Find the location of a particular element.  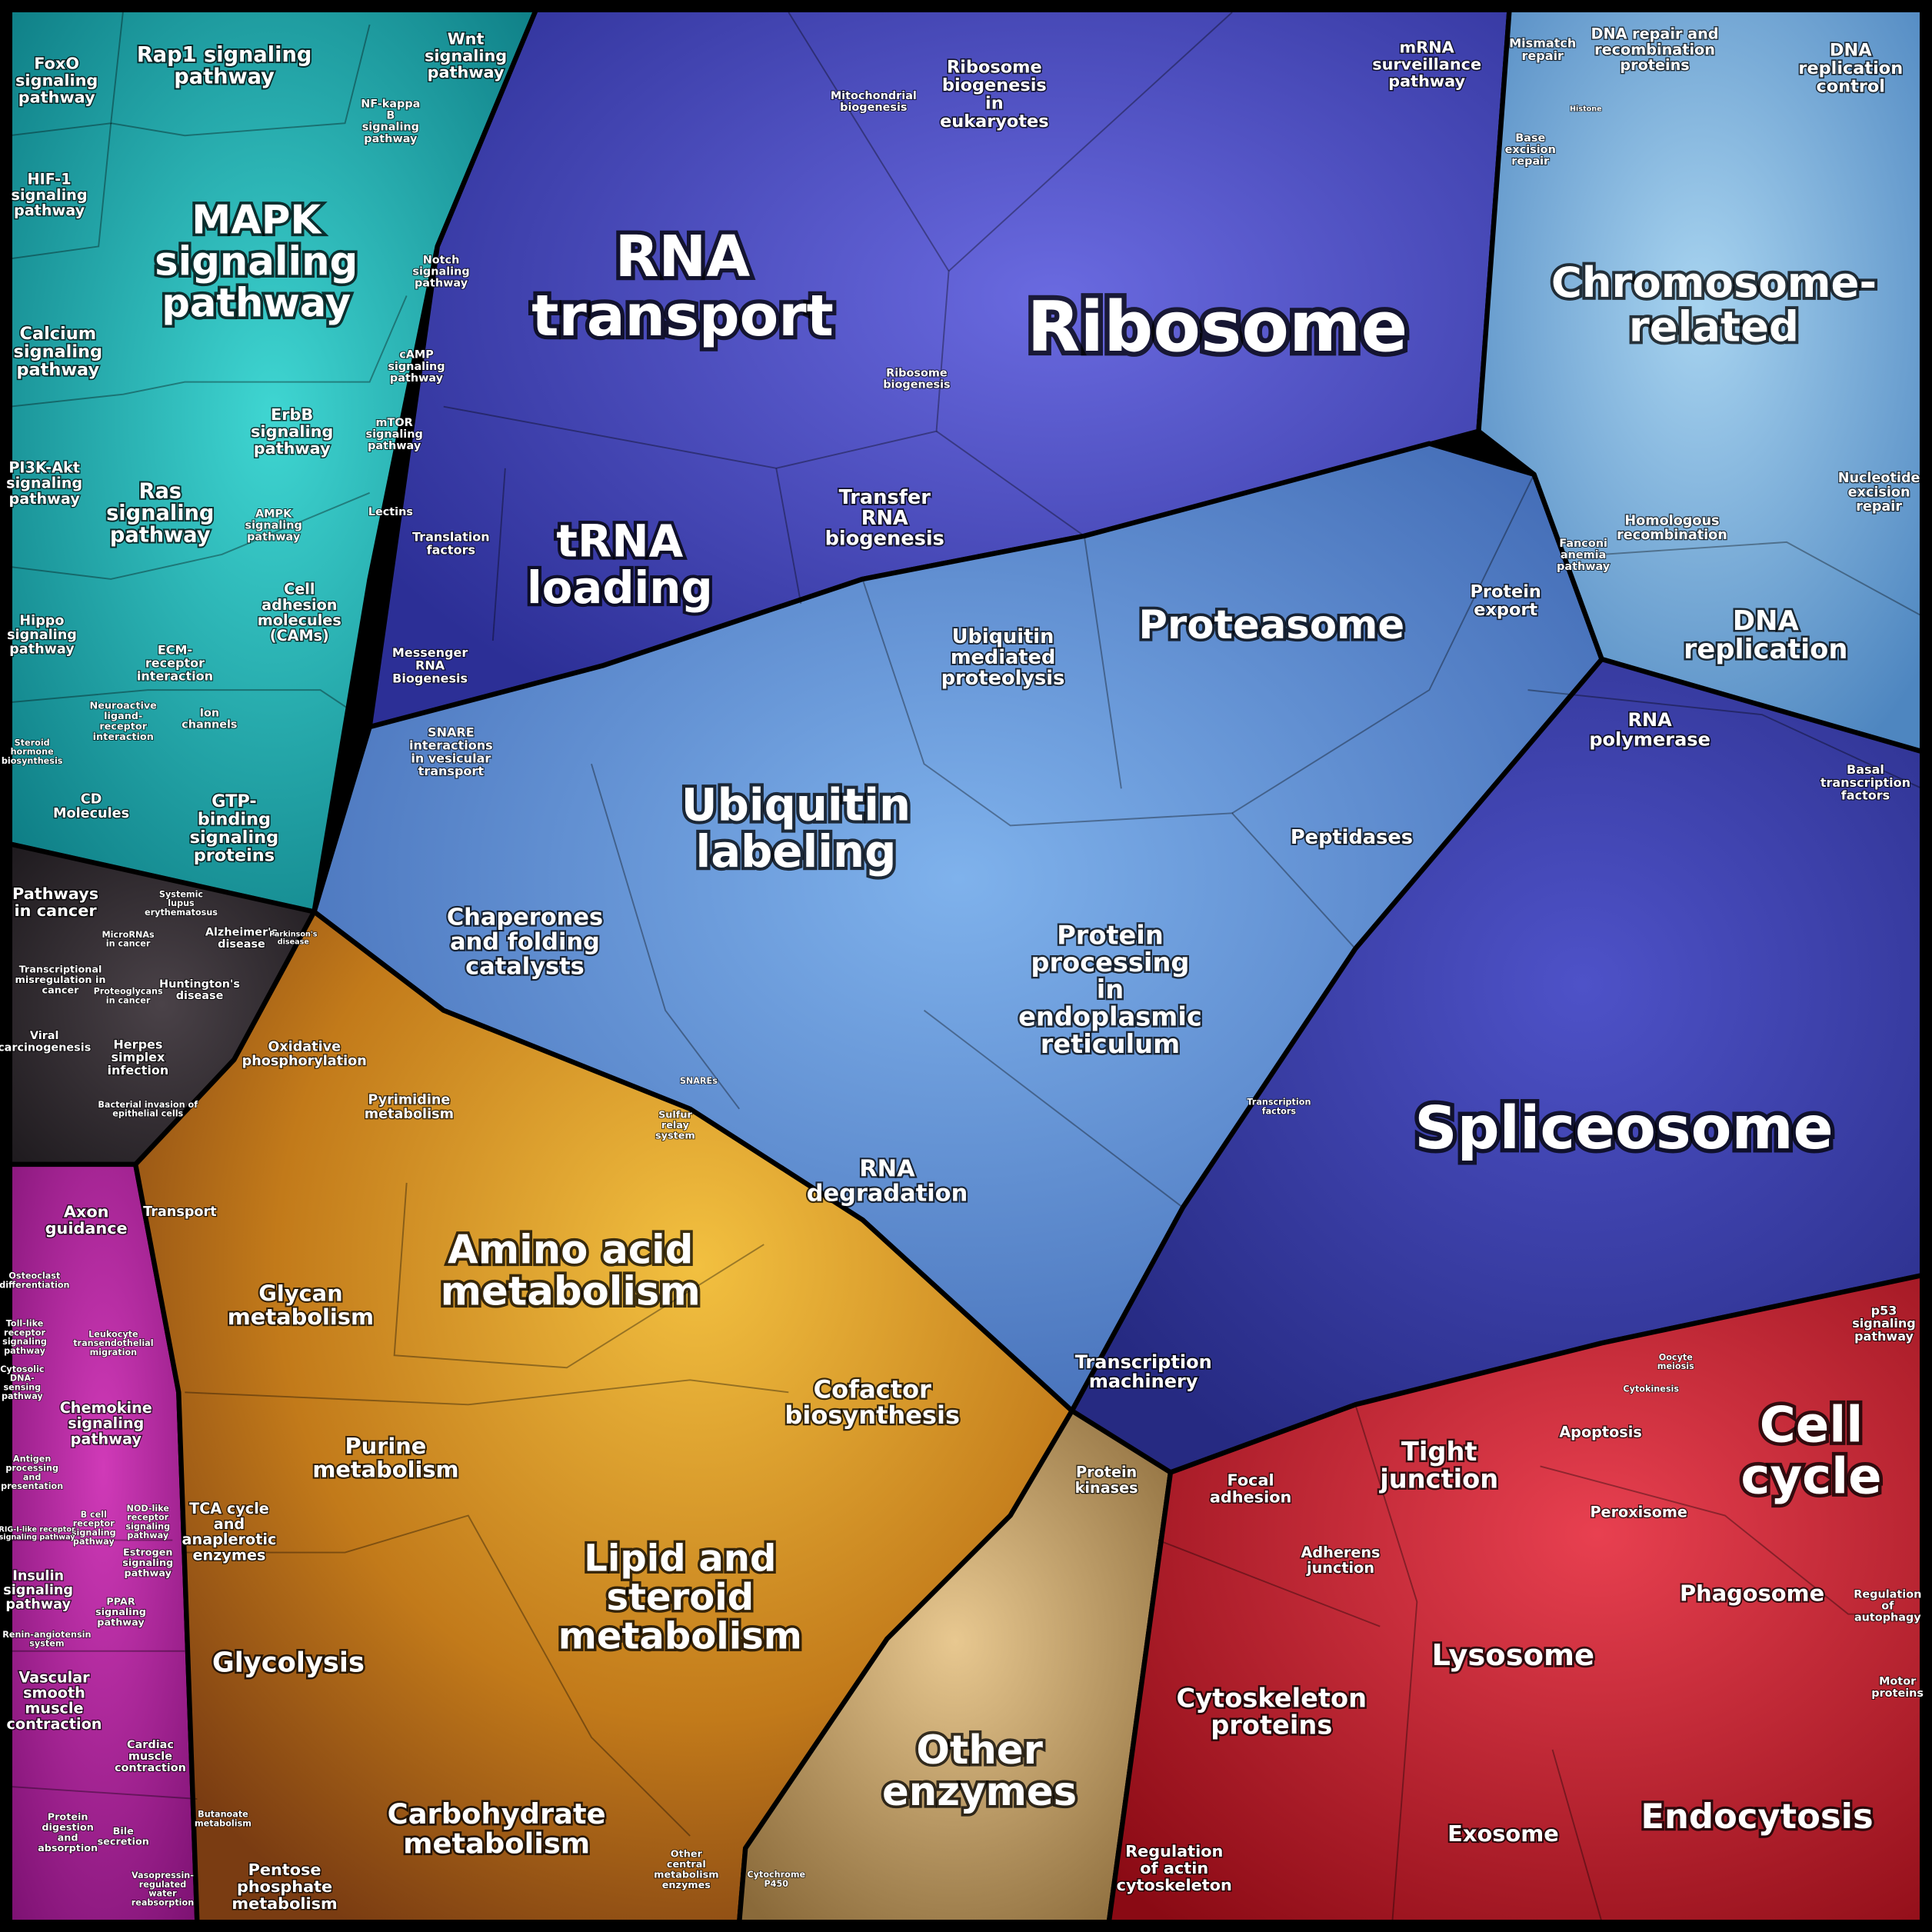

region-label: cAMP signaling pathway is located at coordinates (416, 367).